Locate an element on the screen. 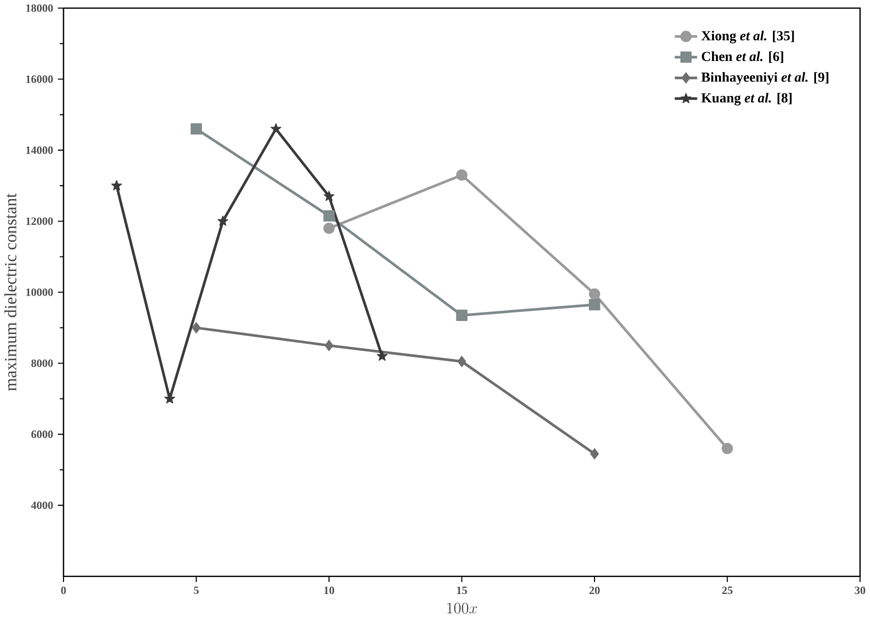 The width and height of the screenshot is (870, 618). legend-label: Xiong et al. [35] is located at coordinates (747, 37).